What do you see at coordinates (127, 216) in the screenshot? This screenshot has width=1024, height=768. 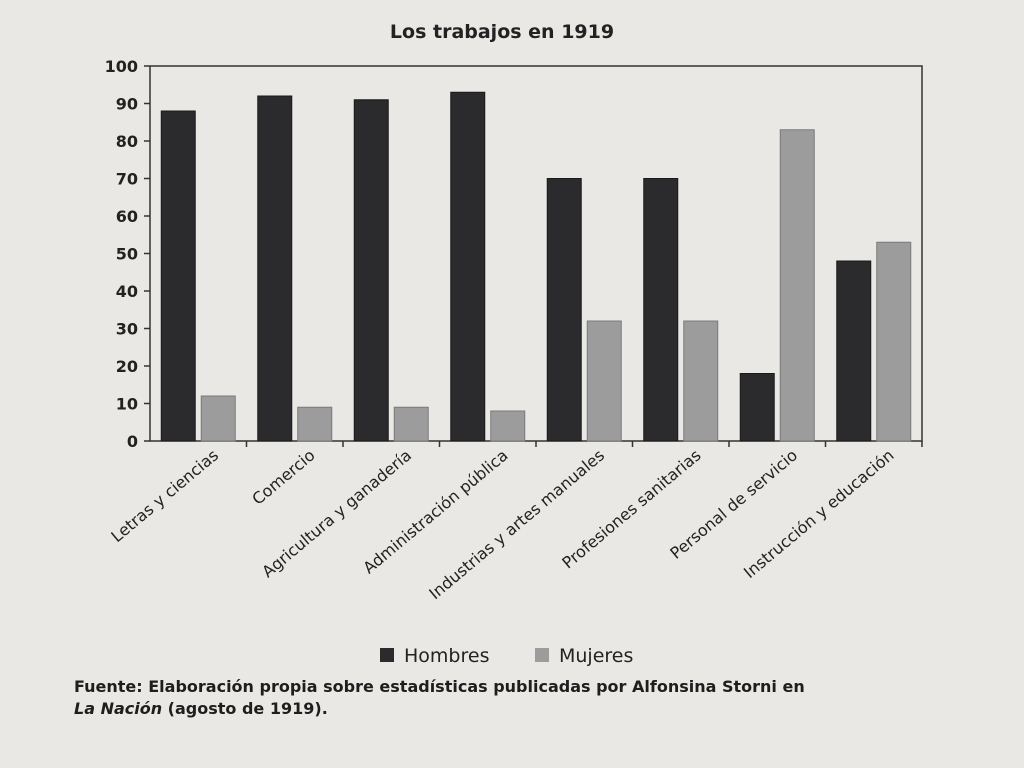 I see `y-tick-label: 60` at bounding box center [127, 216].